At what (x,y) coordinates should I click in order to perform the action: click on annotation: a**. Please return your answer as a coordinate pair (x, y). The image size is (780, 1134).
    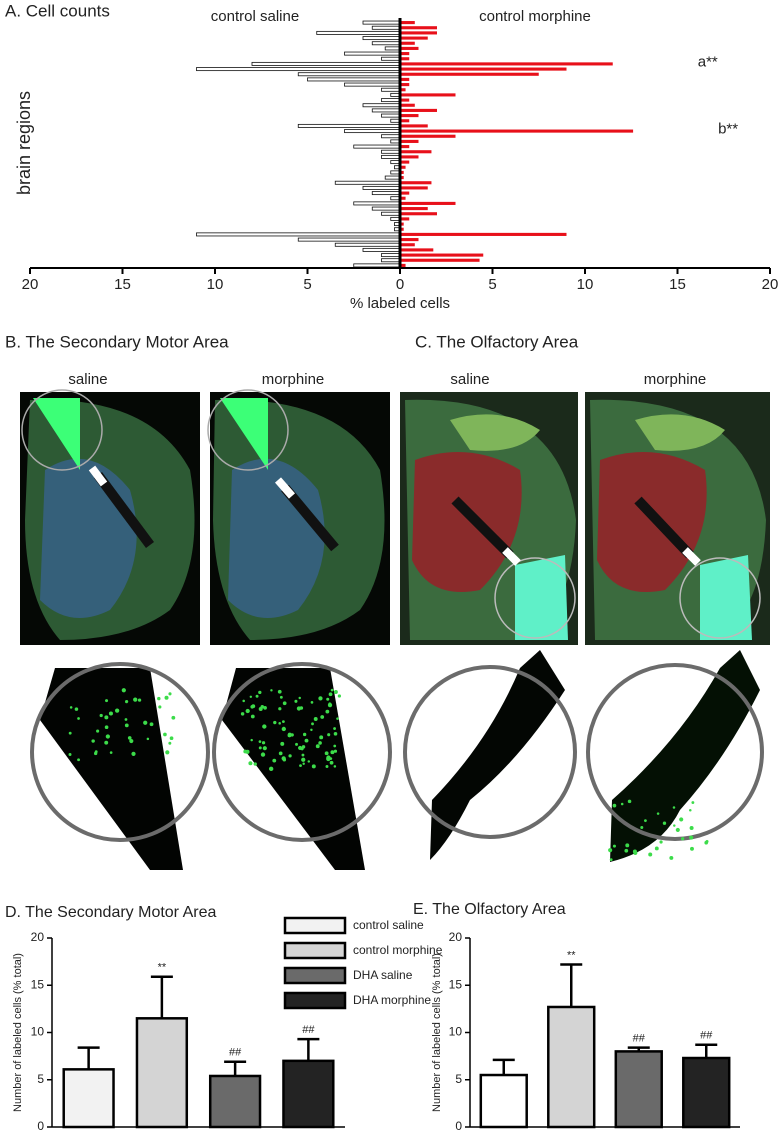
    Looking at the image, I should click on (708, 61).